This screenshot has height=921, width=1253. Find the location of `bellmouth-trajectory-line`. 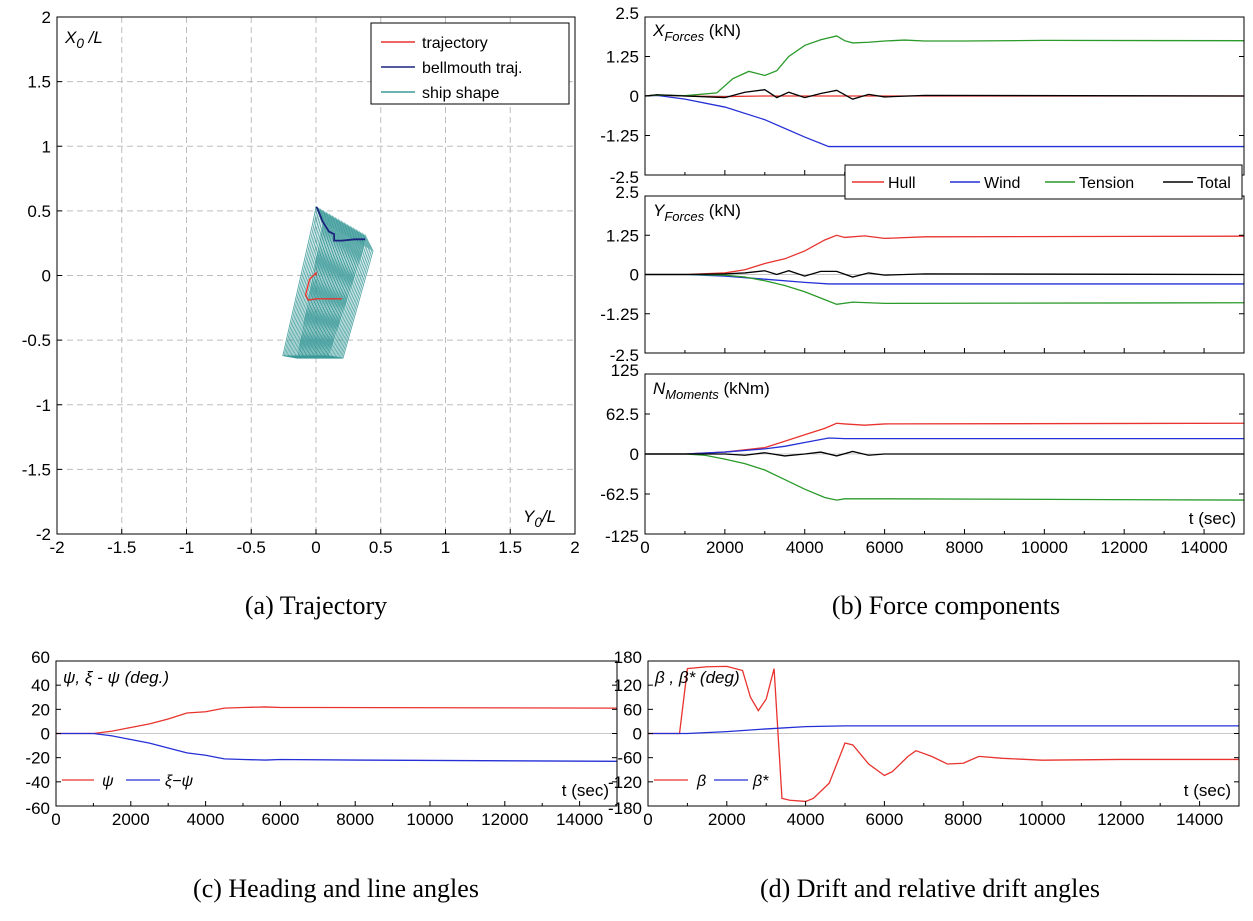

bellmouth-trajectory-line is located at coordinates (340, 224).